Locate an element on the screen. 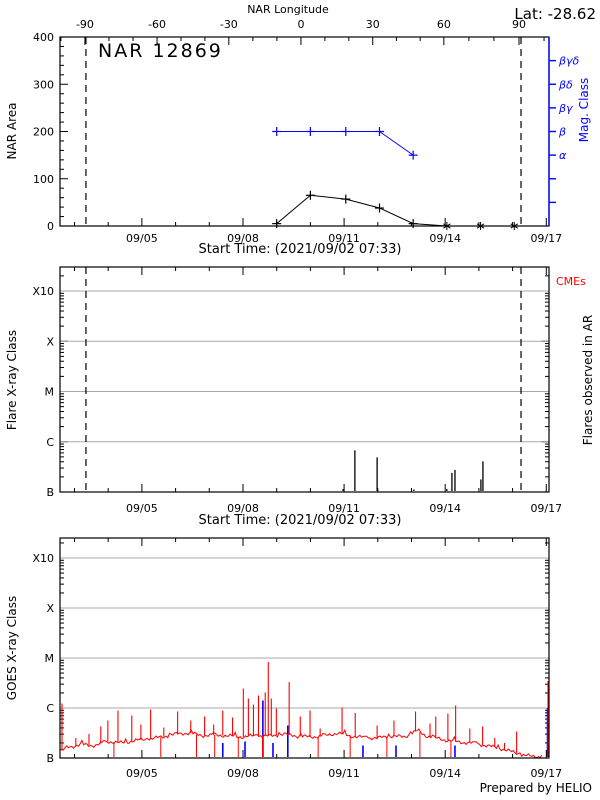 The image size is (600, 800). longitude-tick-label: -90 is located at coordinates (85, 24).